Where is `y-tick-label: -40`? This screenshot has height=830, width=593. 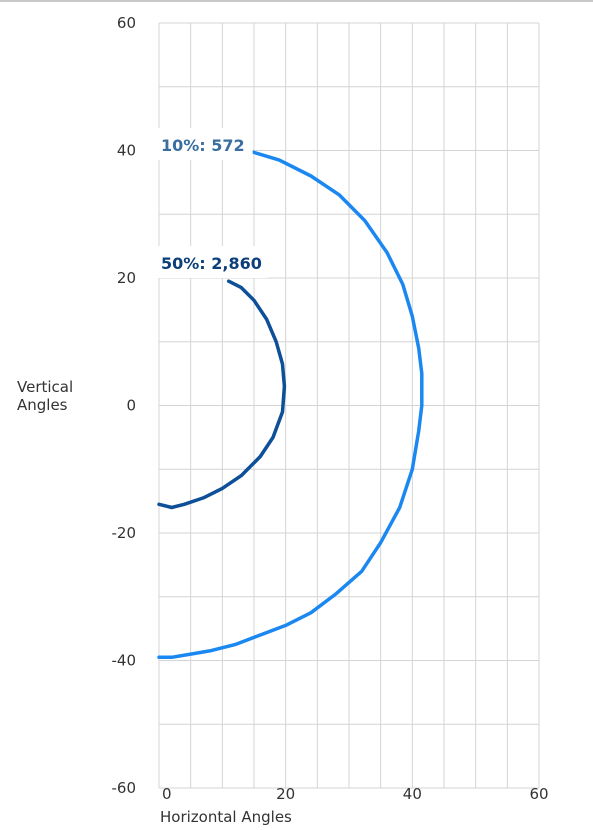
y-tick-label: -40 is located at coordinates (124, 661).